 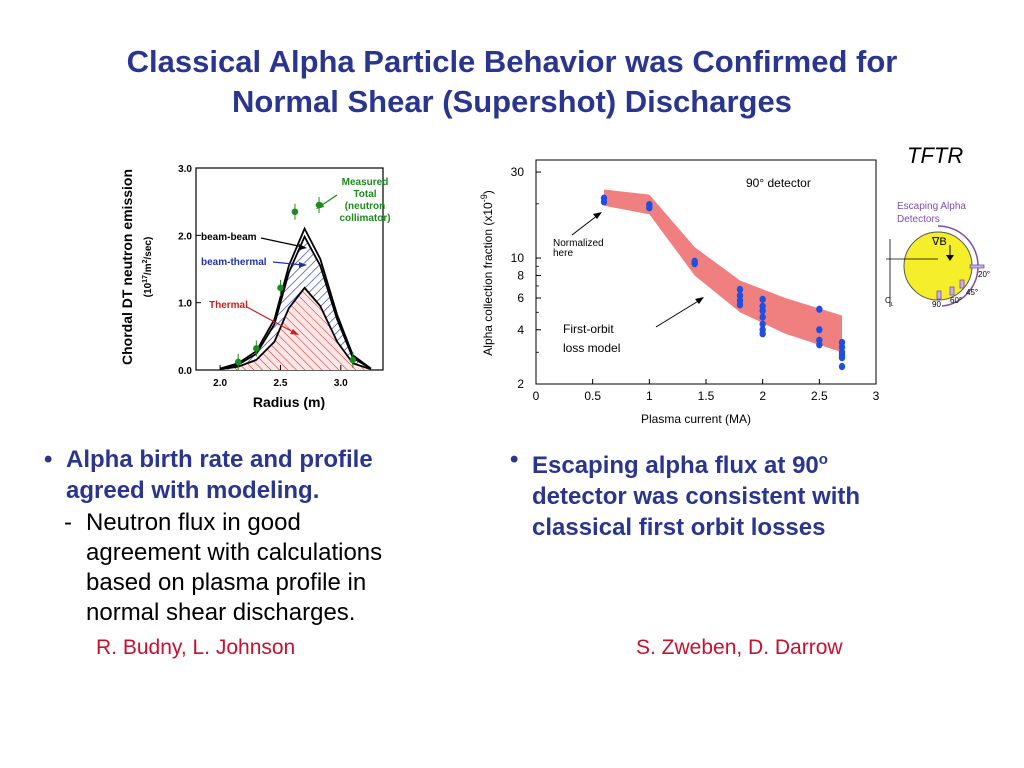 What do you see at coordinates (889, 302) in the screenshot?
I see `cl-label: CL` at bounding box center [889, 302].